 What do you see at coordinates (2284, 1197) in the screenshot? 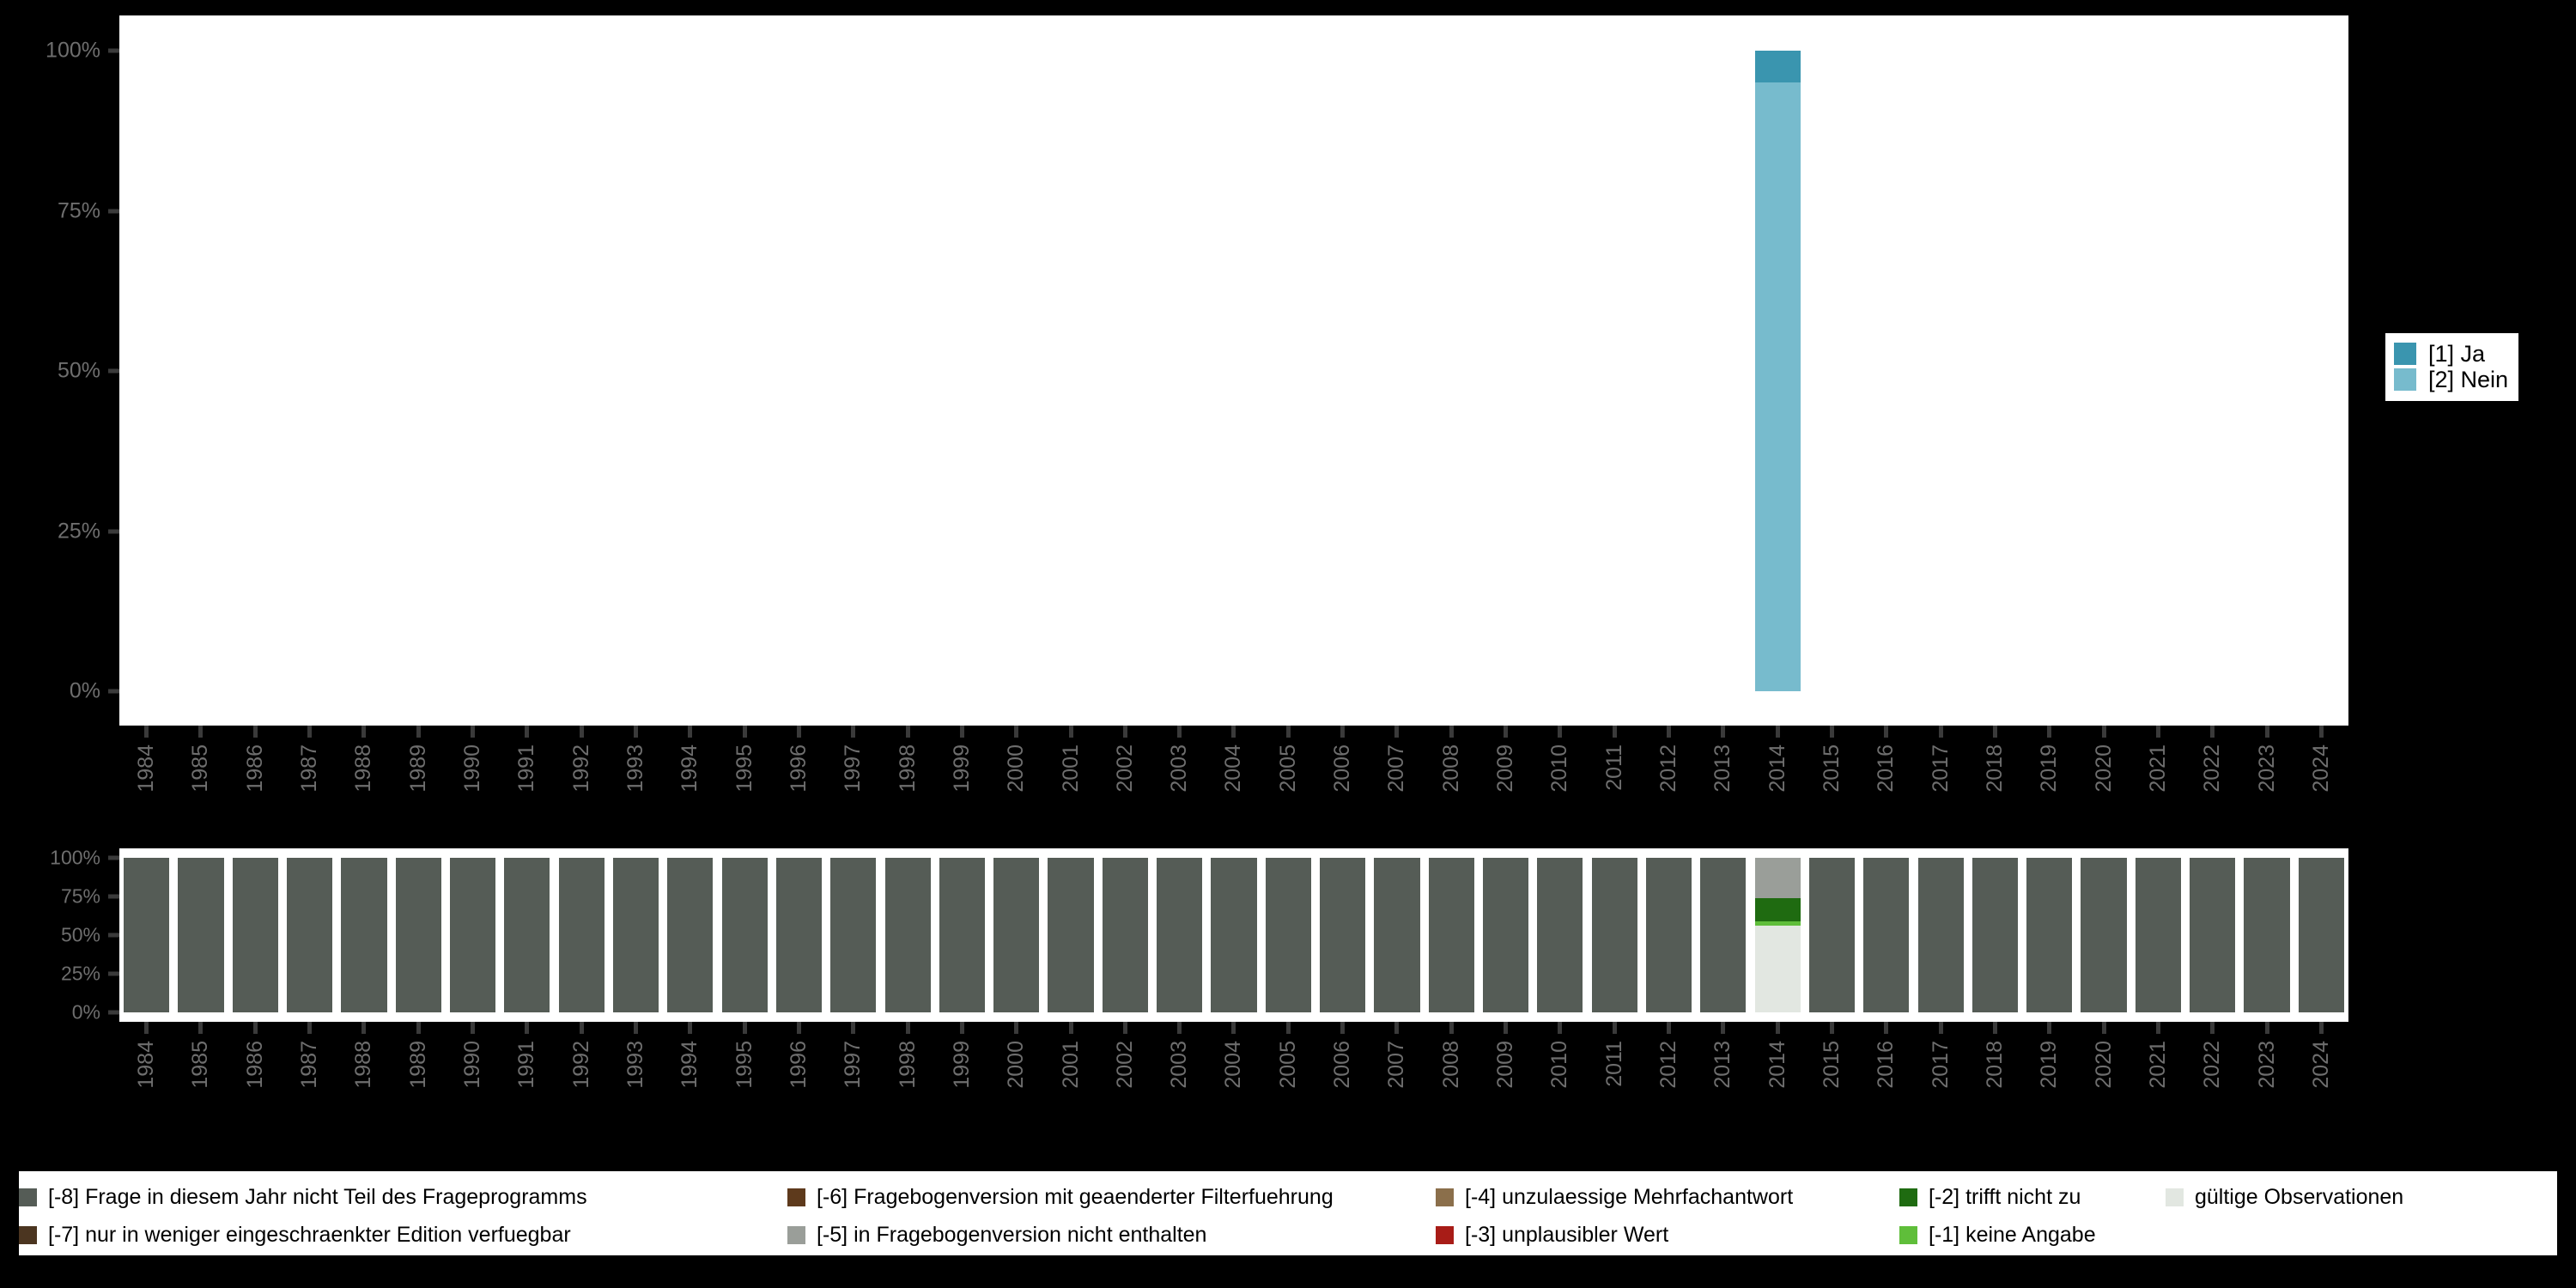
I see `category-legend-item: gültige Observationen` at bounding box center [2284, 1197].